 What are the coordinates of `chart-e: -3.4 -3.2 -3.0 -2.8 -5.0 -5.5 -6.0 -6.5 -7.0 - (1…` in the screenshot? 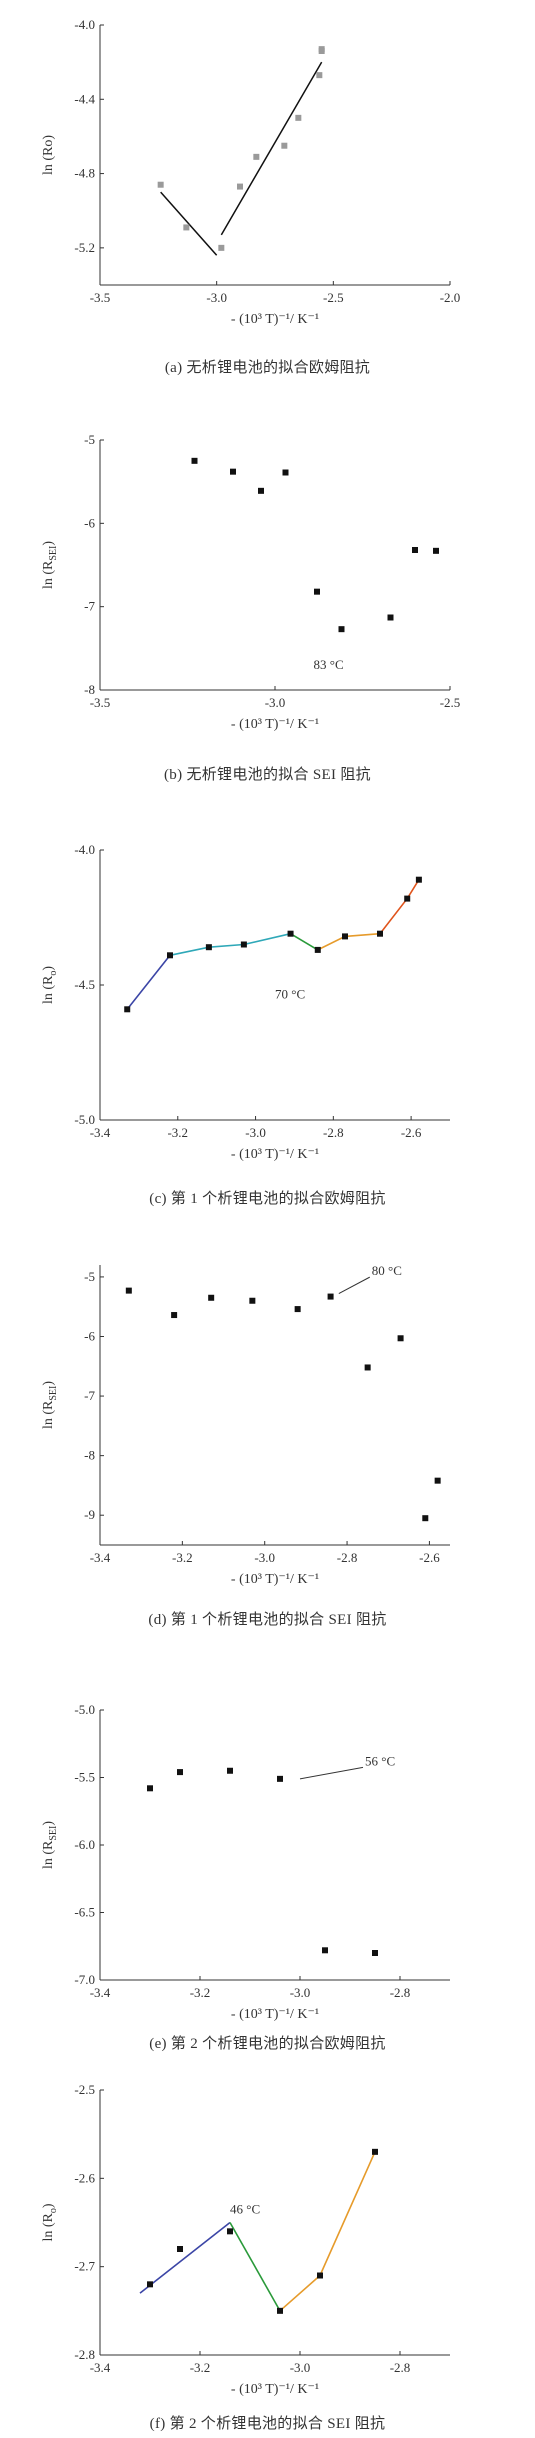 It's located at (245, 1862).